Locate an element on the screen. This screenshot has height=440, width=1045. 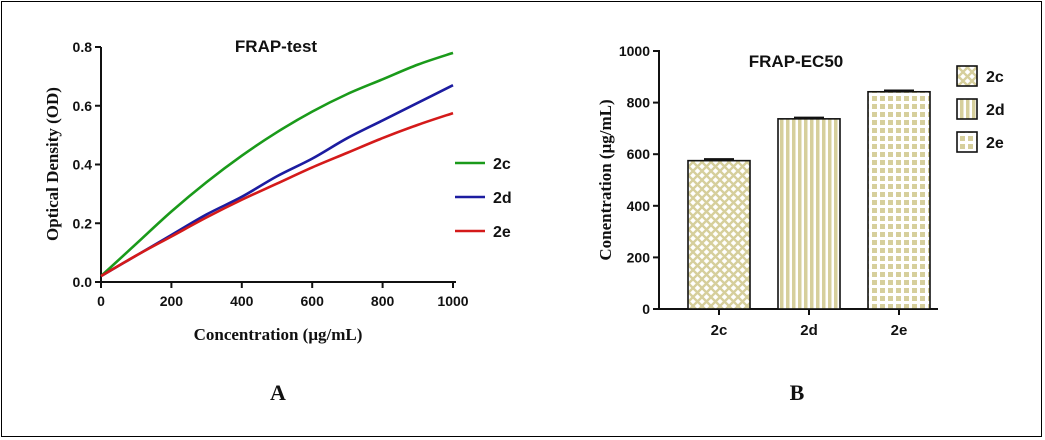
bar-2d is located at coordinates (809, 214).